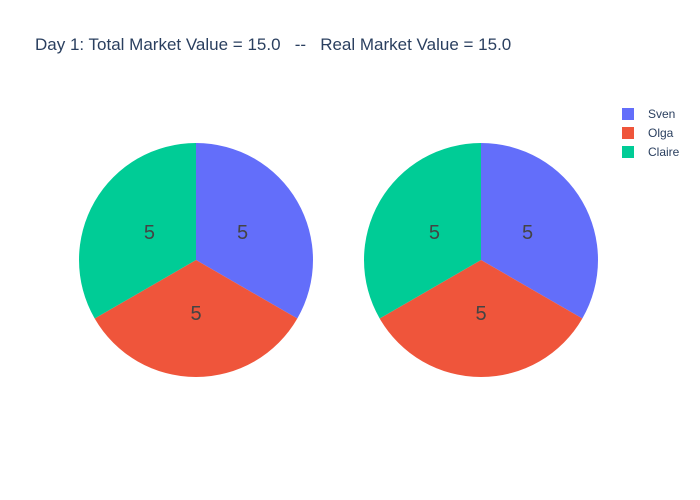 This screenshot has width=700, height=500. I want to click on pie-1-slice-olga, so click(196, 318).